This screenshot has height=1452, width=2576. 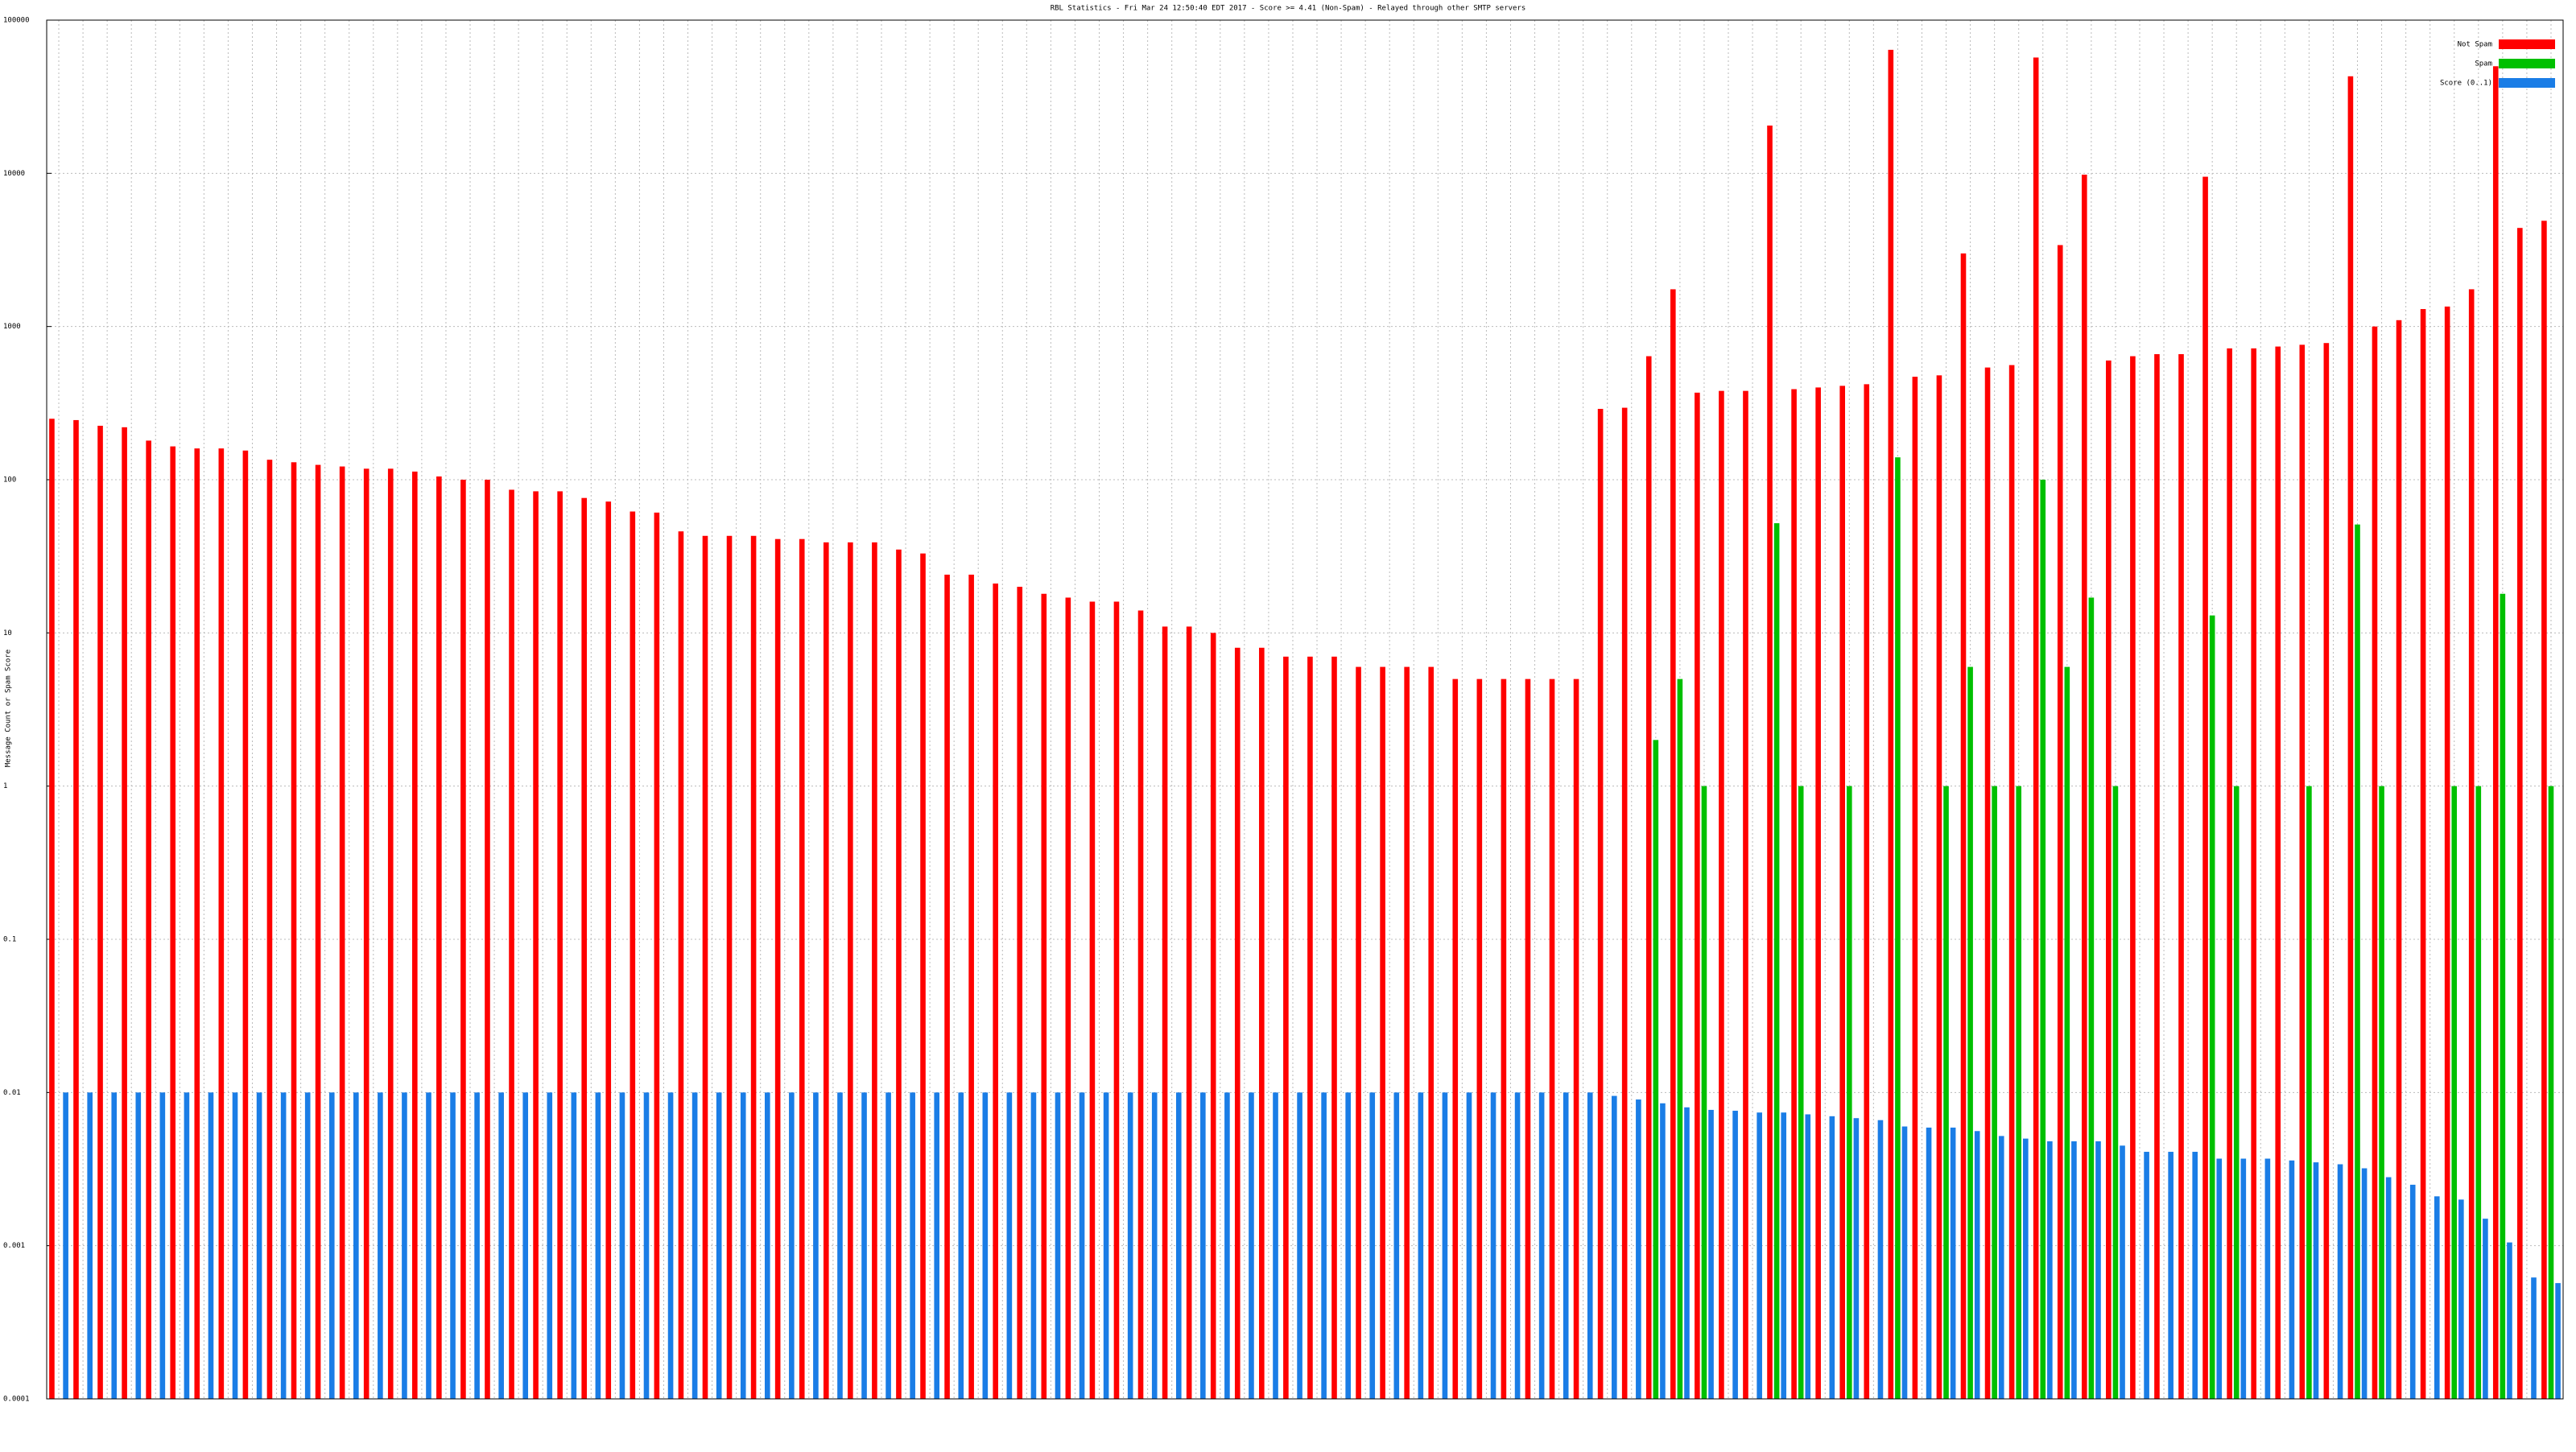 I want to click on legend-label: Spam, so click(x=2483, y=64).